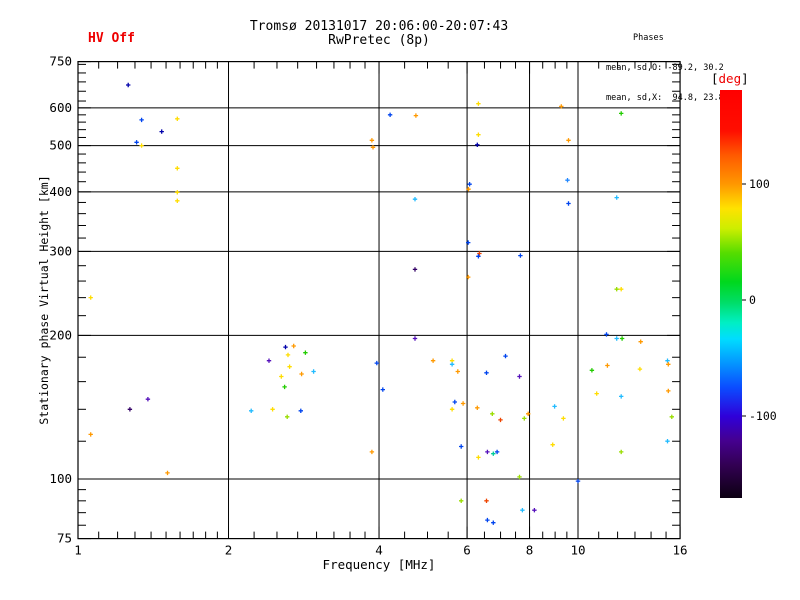  What do you see at coordinates (60, 250) in the screenshot?
I see `y-tick-label: 300` at bounding box center [60, 250].